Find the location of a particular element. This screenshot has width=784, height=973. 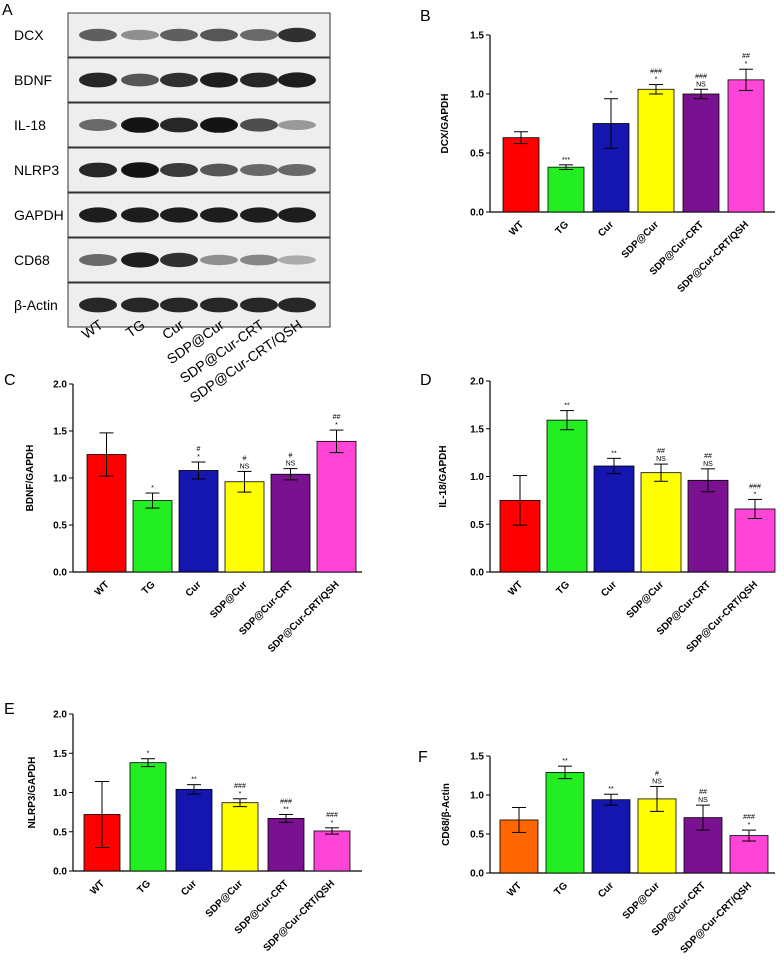

x-category-label: Cur is located at coordinates (606, 890).